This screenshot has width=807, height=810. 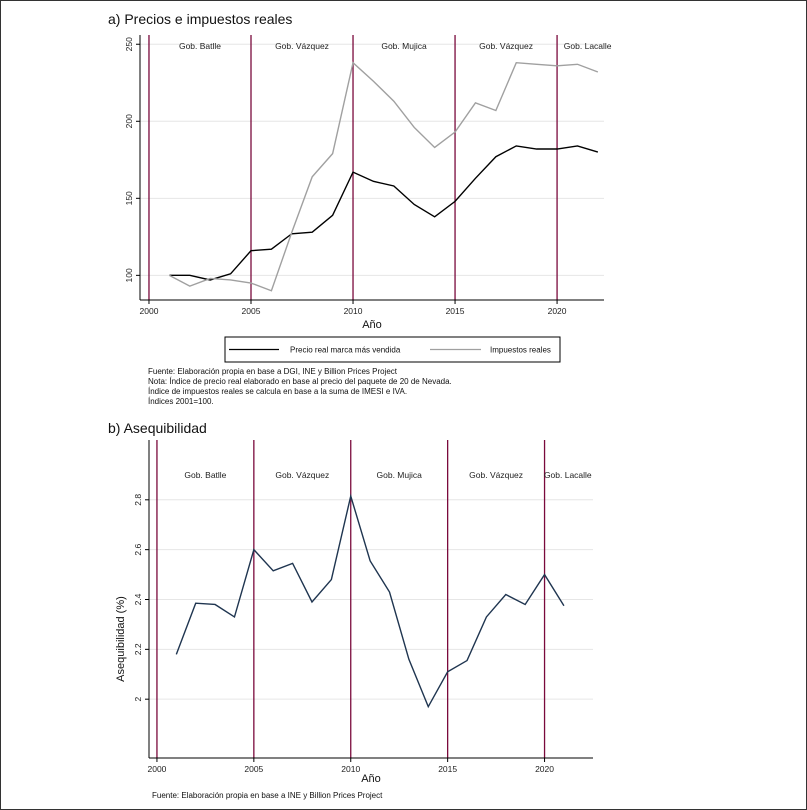 What do you see at coordinates (129, 275) in the screenshot?
I see `y-tick-label: 100` at bounding box center [129, 275].